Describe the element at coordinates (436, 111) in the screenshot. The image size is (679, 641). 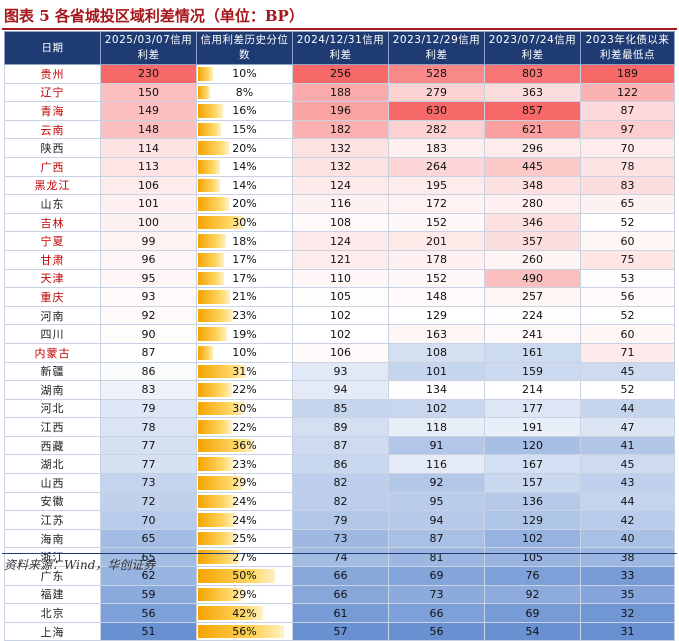
I see `spread-2023-dec-cell: 630` at that location.